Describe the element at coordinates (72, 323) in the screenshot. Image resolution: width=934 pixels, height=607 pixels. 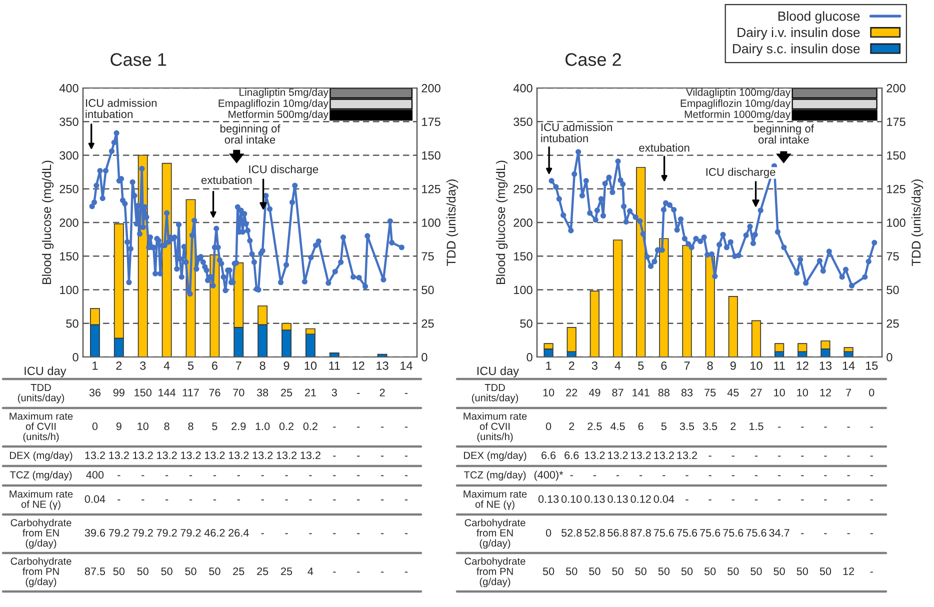
I see `y-tick-label: 50` at that location.